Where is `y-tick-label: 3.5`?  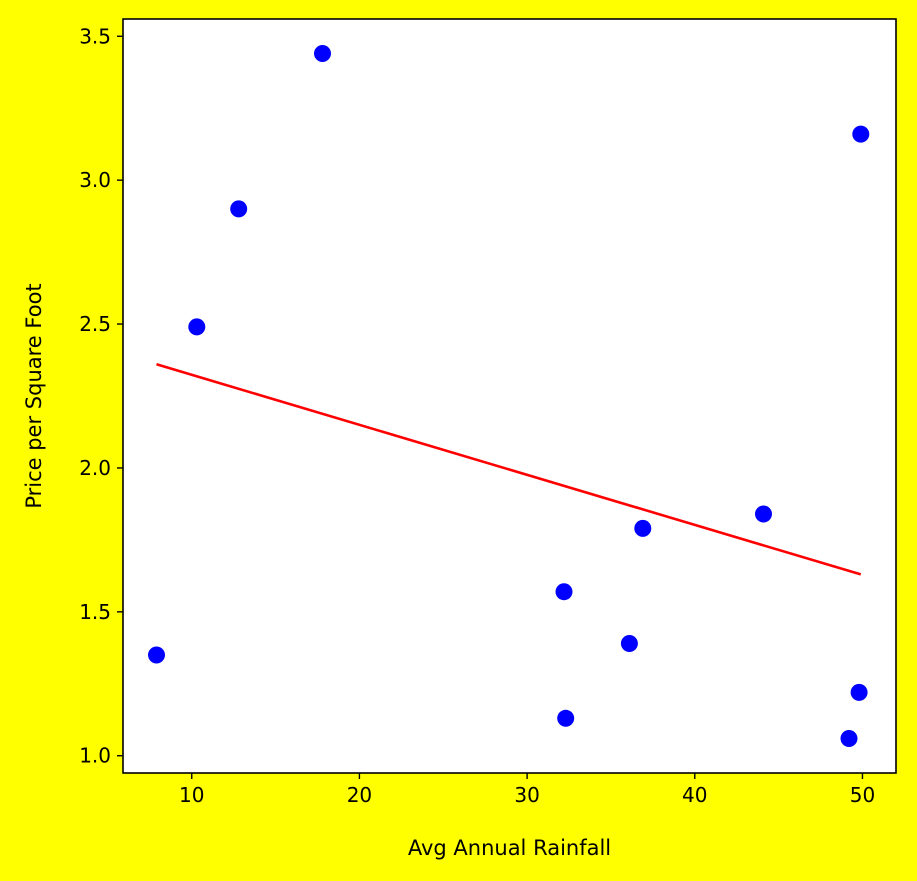 y-tick-label: 3.5 is located at coordinates (95, 36).